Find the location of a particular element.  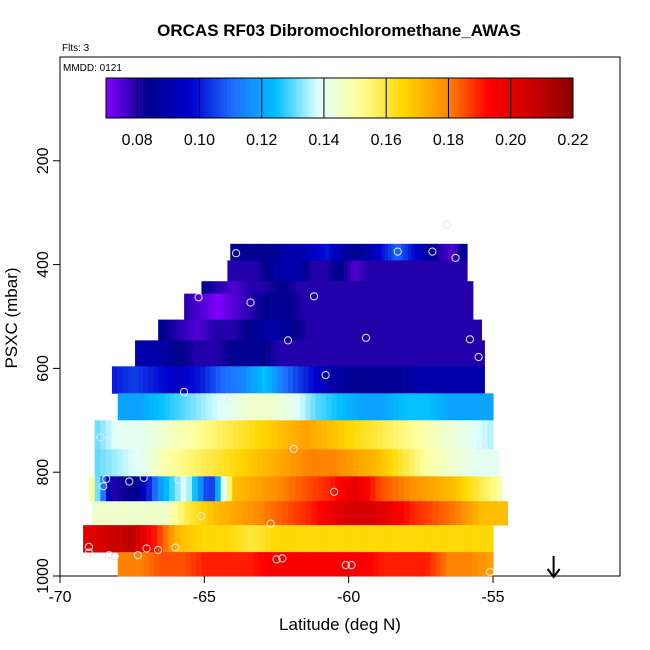

x-tick-label: -70 is located at coordinates (59, 597).